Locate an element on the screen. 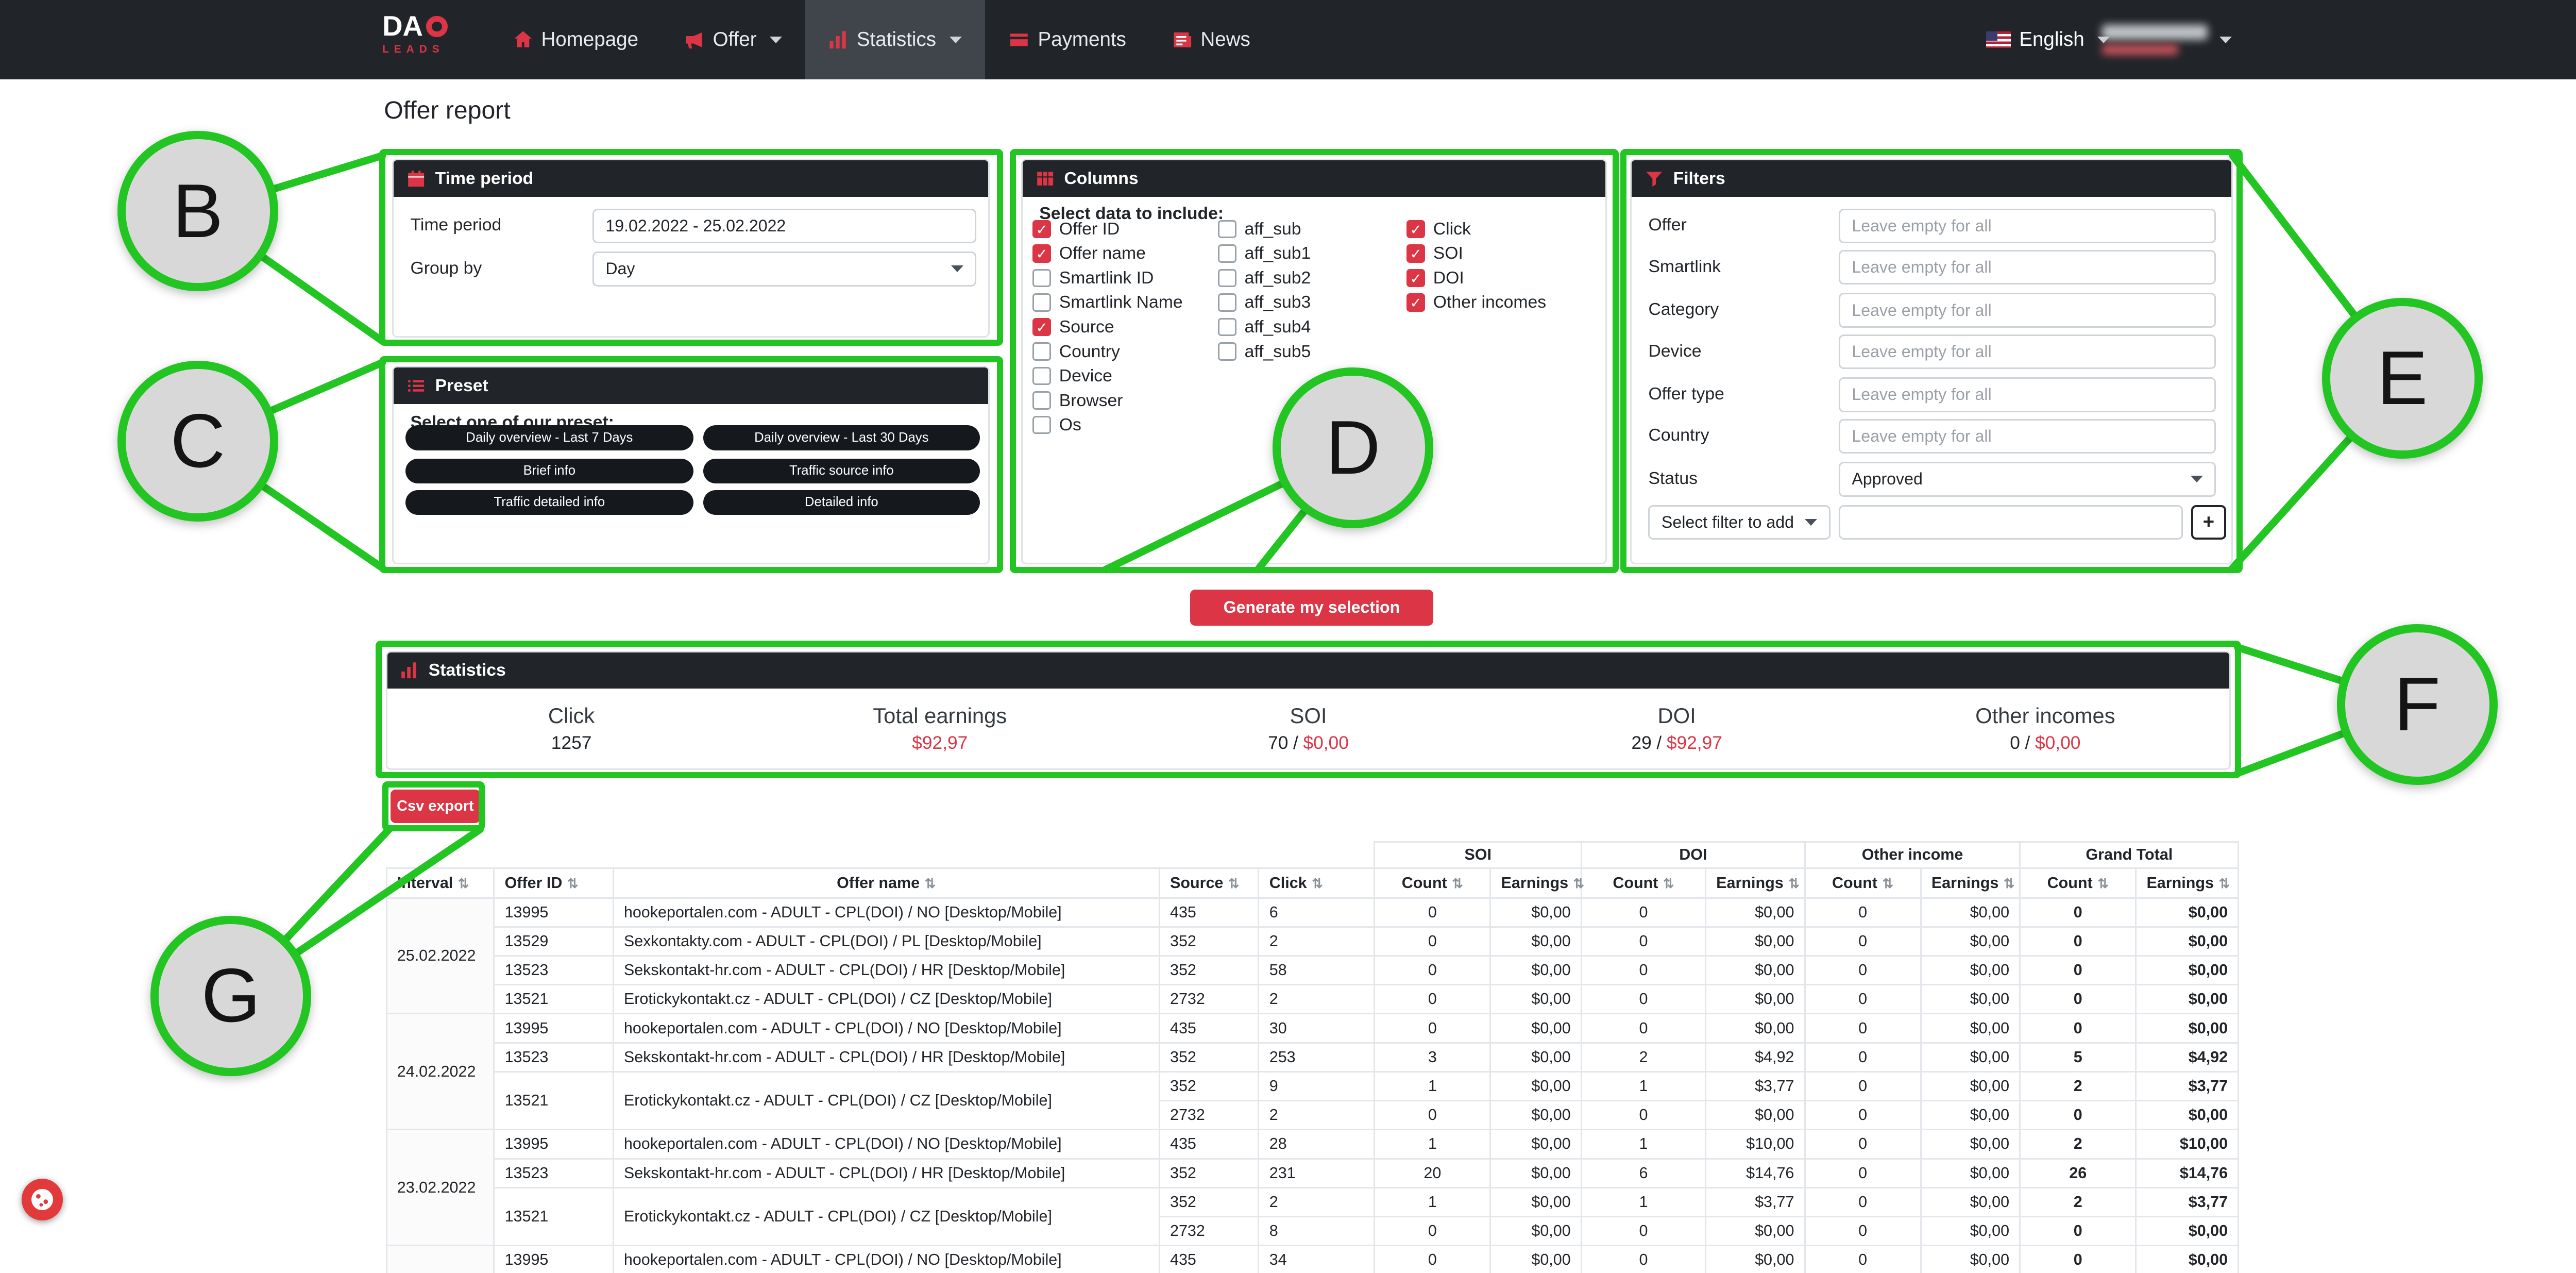 The width and height of the screenshot is (2576, 1273). col-interval: Interval ⇅ is located at coordinates (440, 883).